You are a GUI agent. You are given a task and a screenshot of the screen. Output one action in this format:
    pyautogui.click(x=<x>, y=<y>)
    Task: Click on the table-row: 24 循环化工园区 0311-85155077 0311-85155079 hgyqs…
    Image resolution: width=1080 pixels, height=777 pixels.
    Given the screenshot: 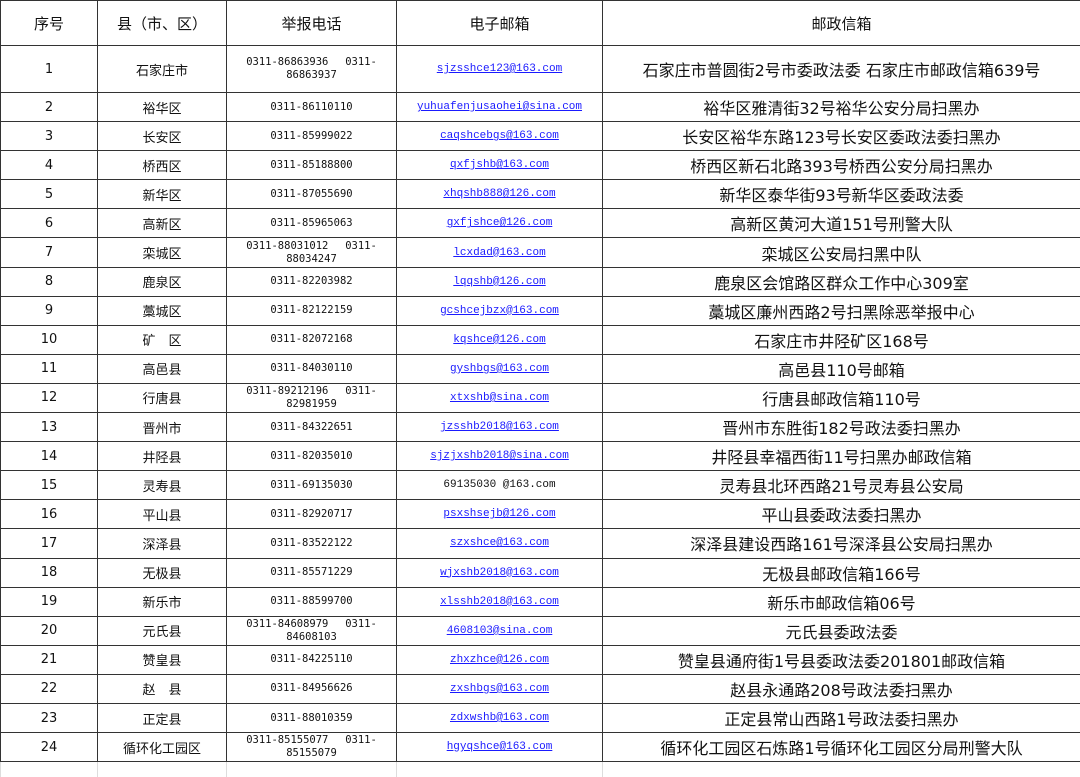 What is the action you would take?
    pyautogui.click(x=540, y=747)
    